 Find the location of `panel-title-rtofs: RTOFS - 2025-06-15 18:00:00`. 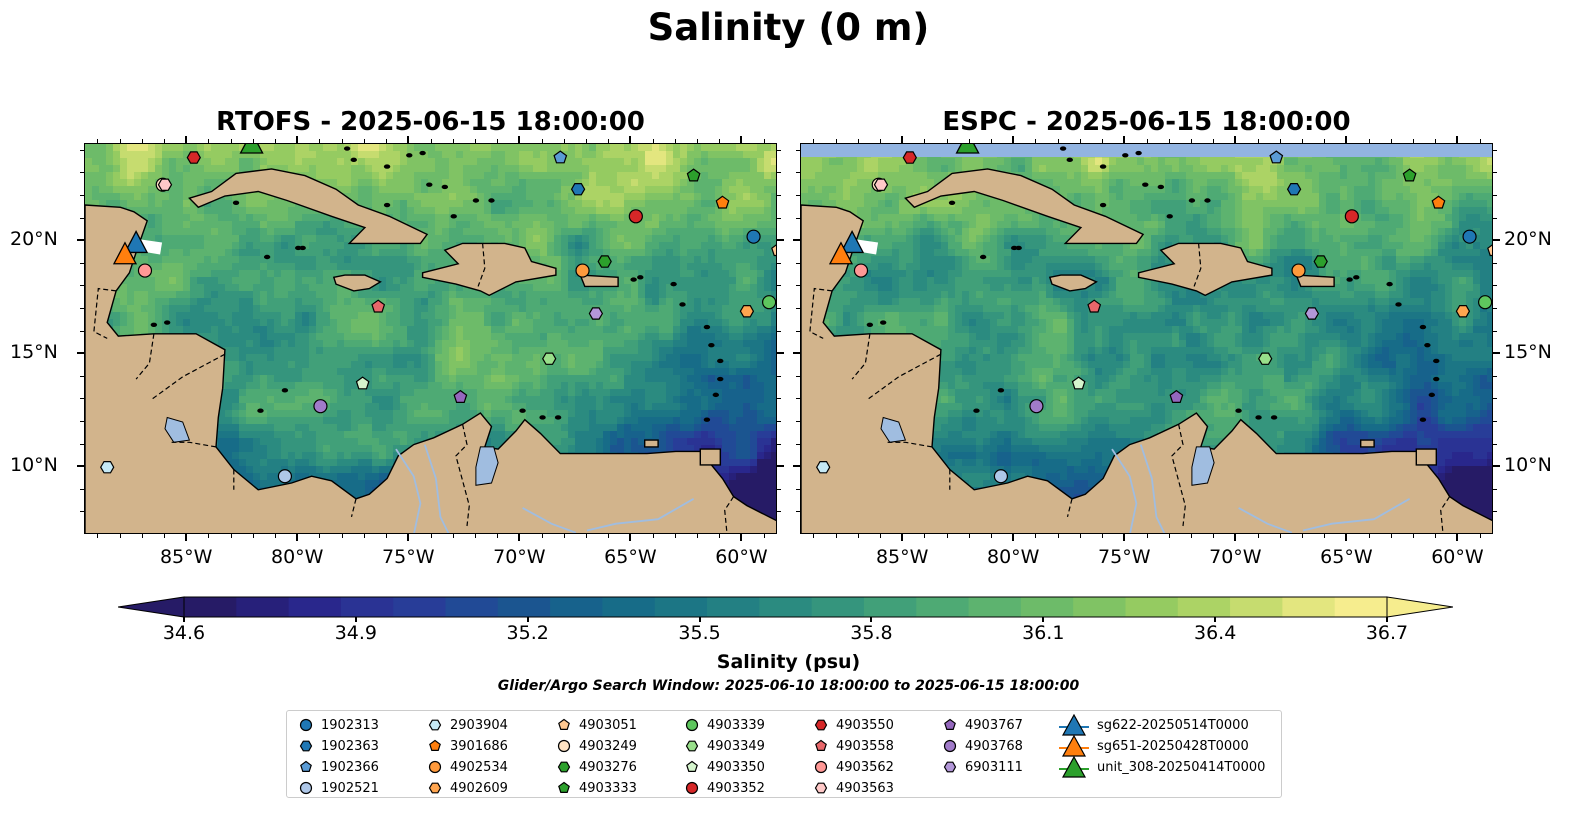

panel-title-rtofs: RTOFS - 2025-06-15 18:00:00 is located at coordinates (430, 122).